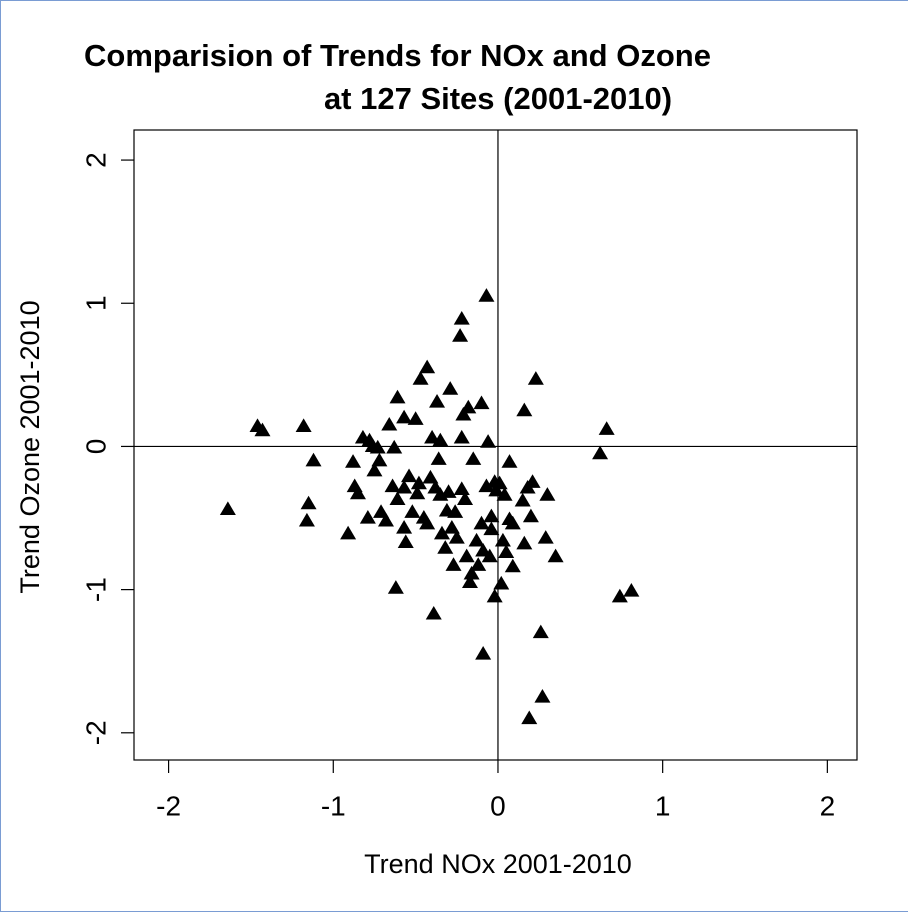 This screenshot has height=912, width=908. Describe the element at coordinates (95, 589) in the screenshot. I see `y-tick-label: -1` at that location.